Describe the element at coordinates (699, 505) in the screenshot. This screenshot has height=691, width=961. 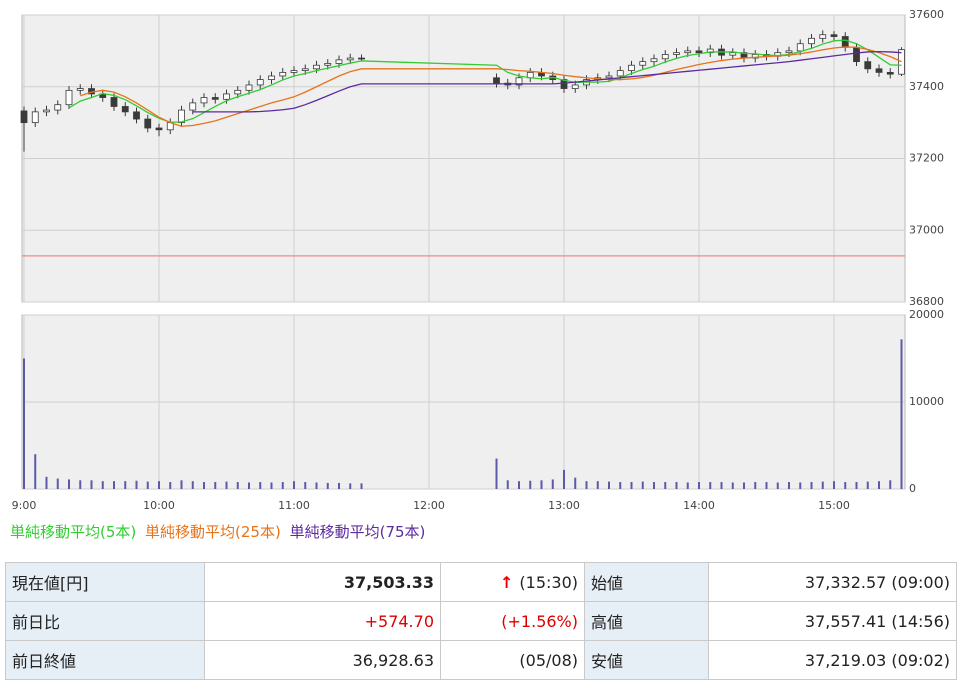
I see `x-tick-label: 14:00` at that location.